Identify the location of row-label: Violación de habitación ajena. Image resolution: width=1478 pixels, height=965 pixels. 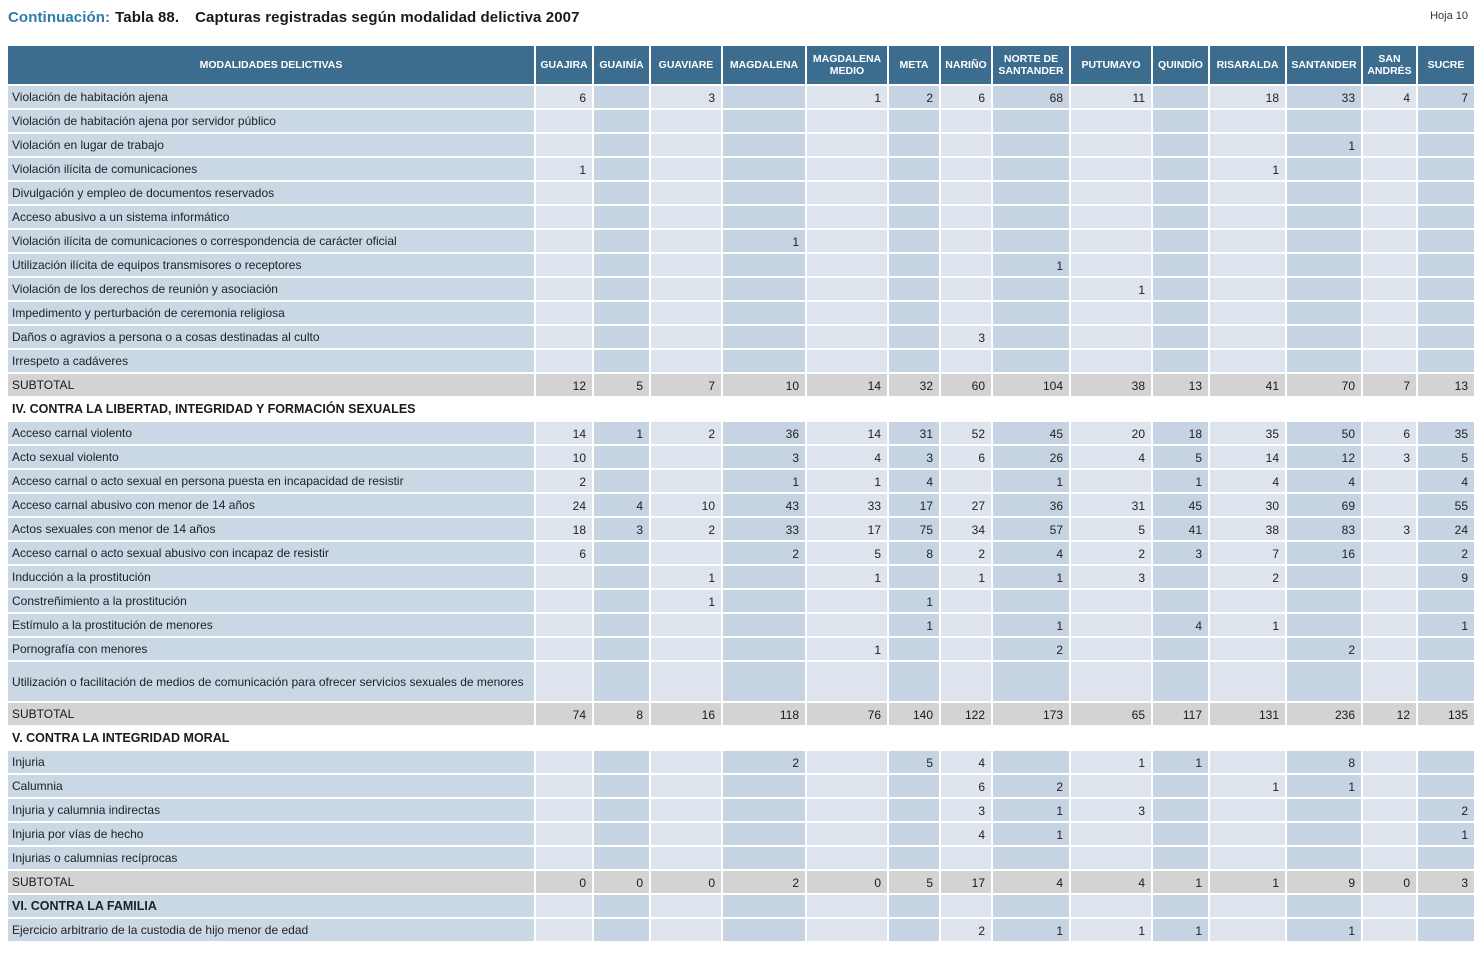
(271, 97).